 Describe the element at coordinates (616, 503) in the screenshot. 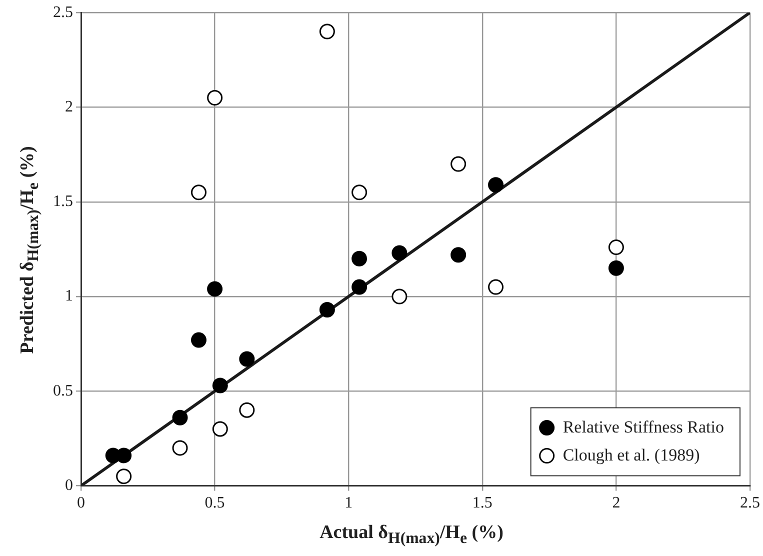

I see `x-tick-label: 2` at that location.